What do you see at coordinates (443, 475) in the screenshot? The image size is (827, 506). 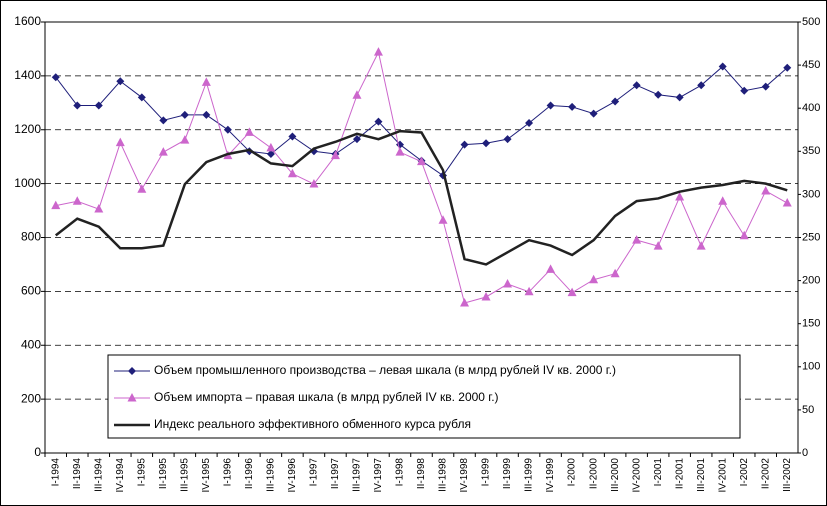 I see `x-tick-label: III-1998` at bounding box center [443, 475].